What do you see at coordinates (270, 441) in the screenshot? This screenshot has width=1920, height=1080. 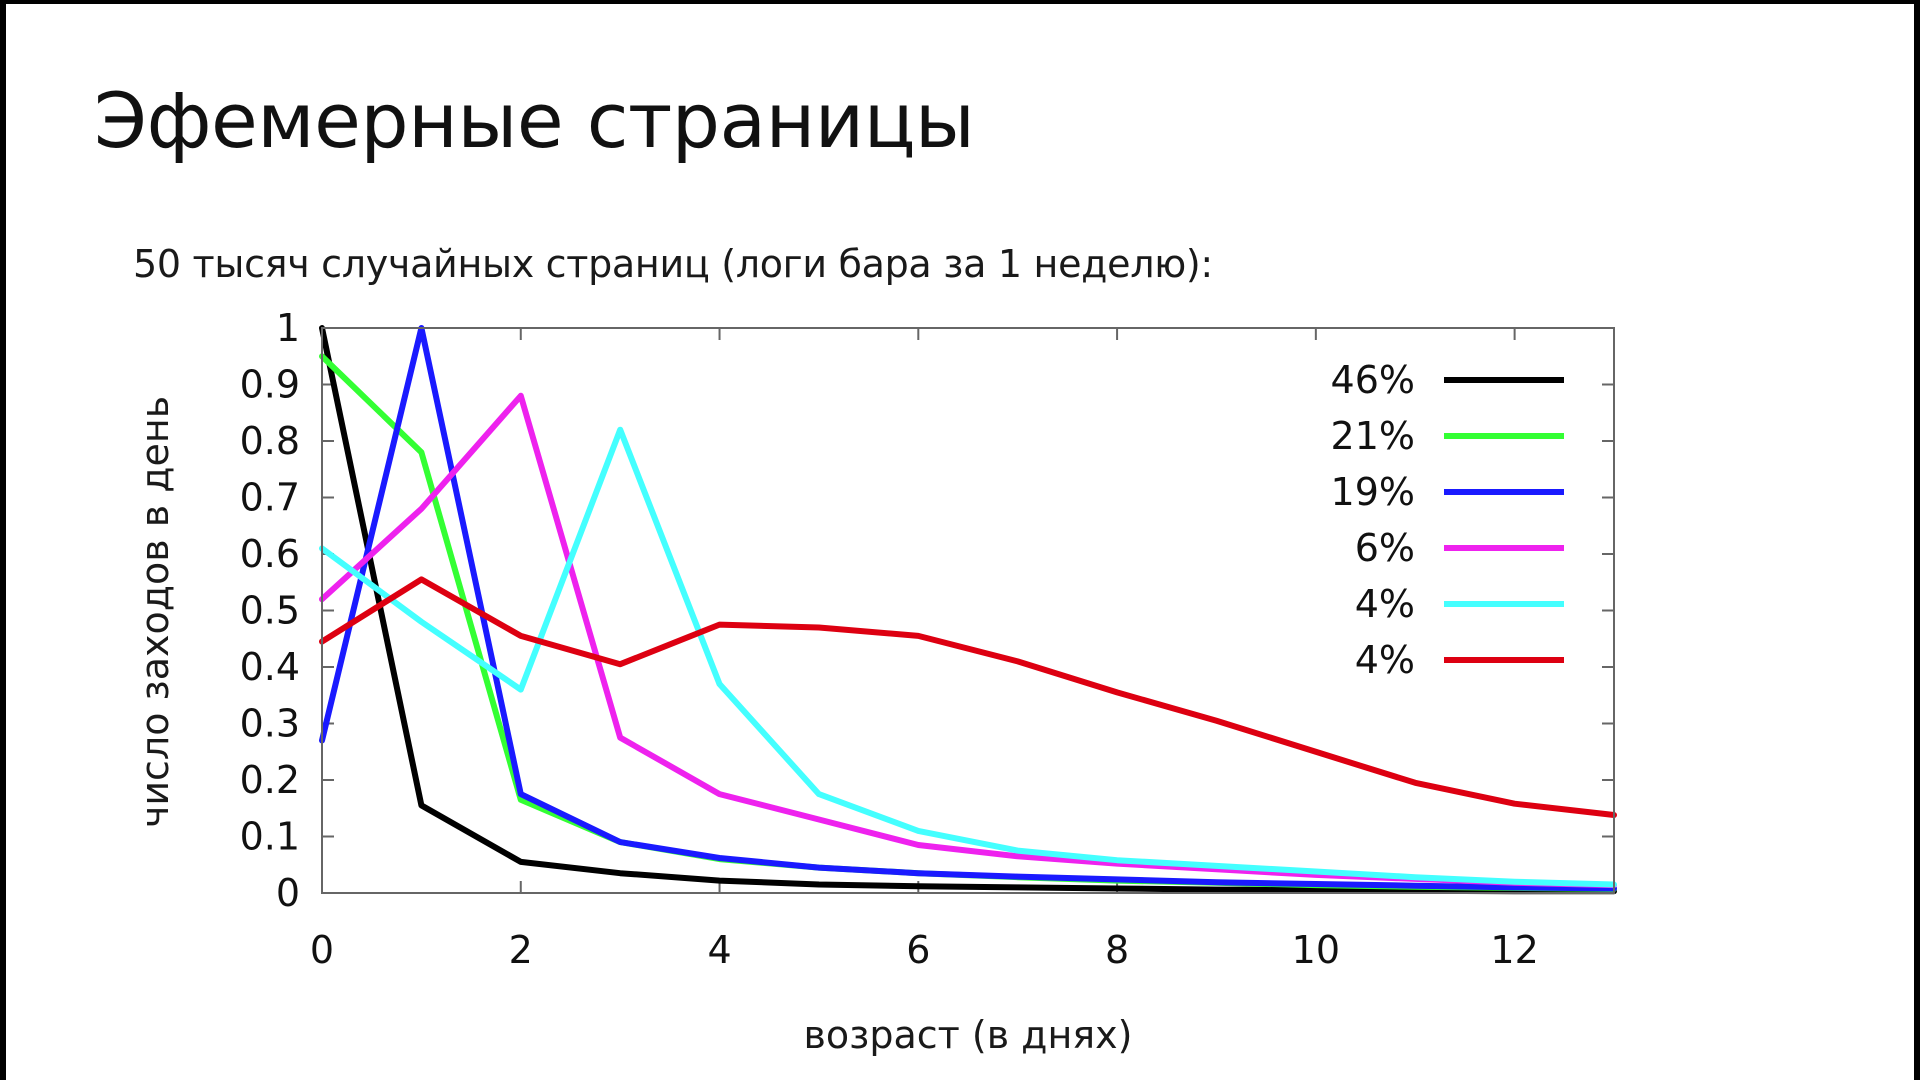 I see `y-tick-label: 0.8` at bounding box center [270, 441].